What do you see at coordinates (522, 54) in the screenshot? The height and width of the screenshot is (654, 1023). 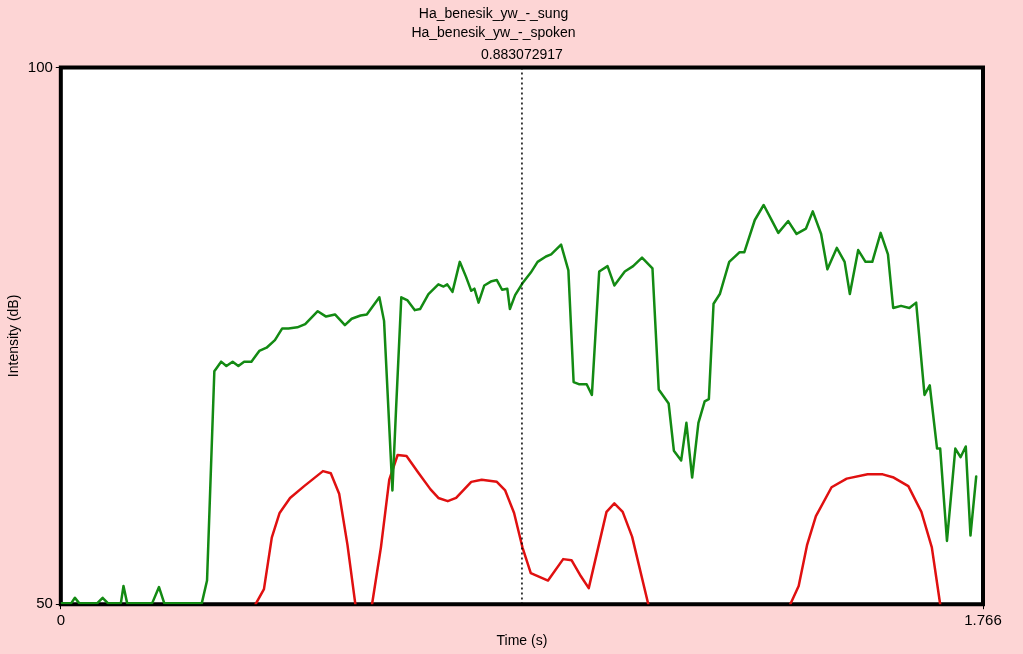 I see `ref-line-label: 0.883072917` at bounding box center [522, 54].